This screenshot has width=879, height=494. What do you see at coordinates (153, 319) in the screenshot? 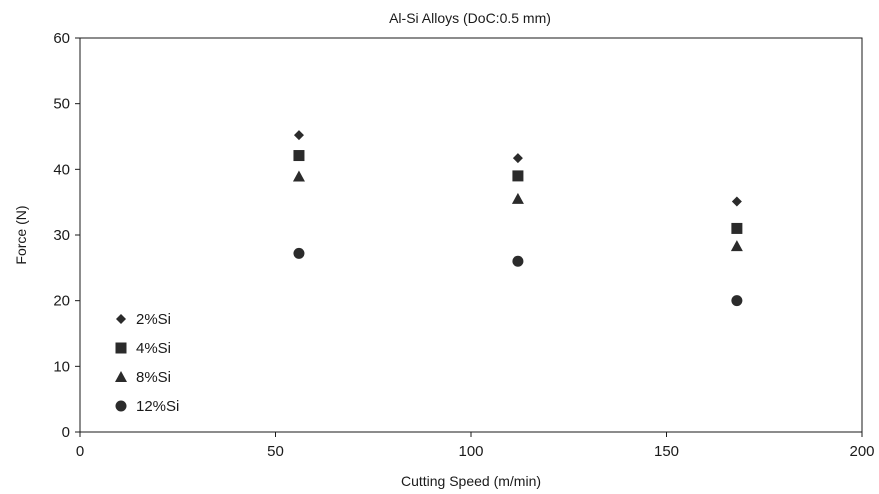
I see `legend-label-2pct-si: 2%Si` at bounding box center [153, 319].